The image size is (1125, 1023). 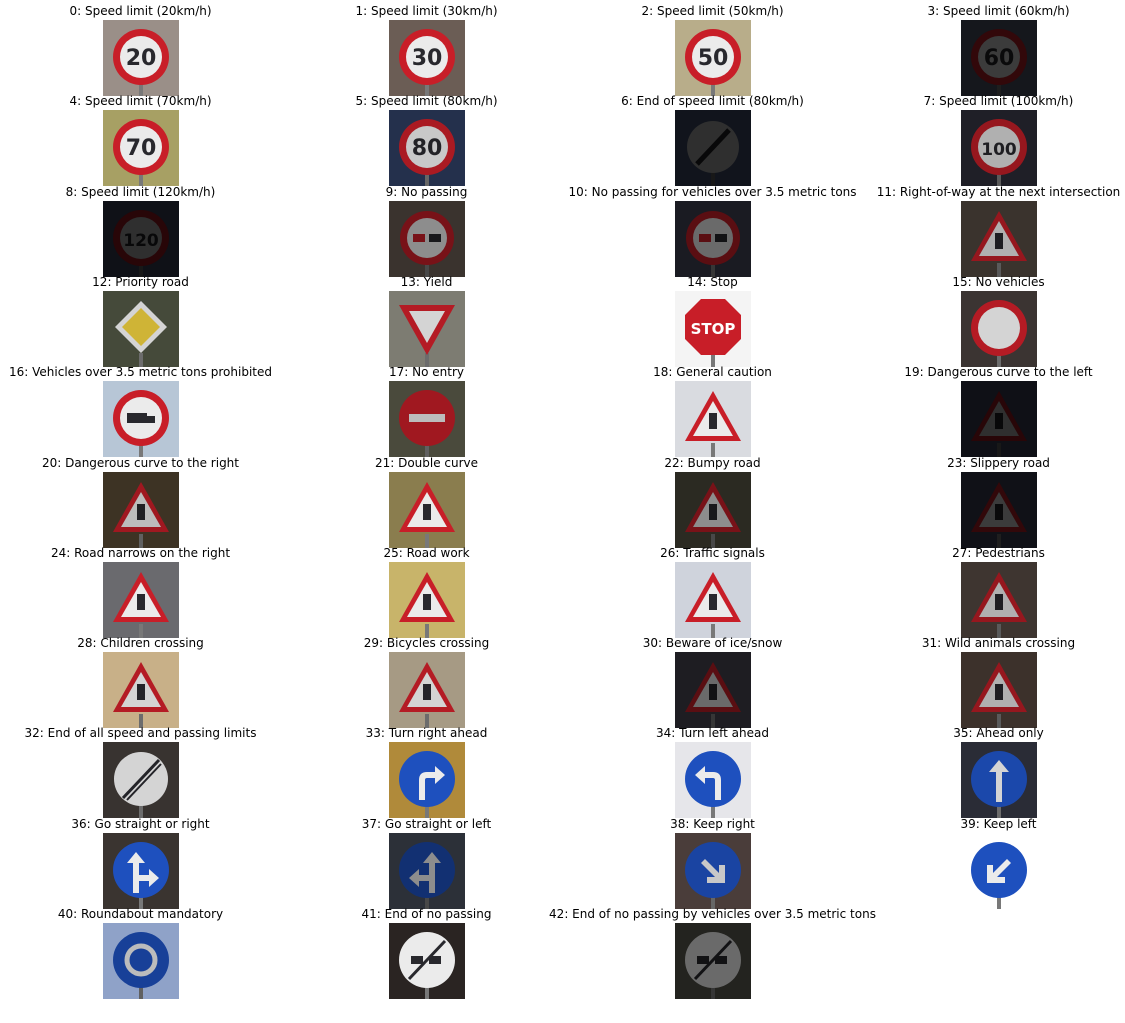 I want to click on sign-title: 1: Speed limit (30km/h), so click(x=426, y=11).